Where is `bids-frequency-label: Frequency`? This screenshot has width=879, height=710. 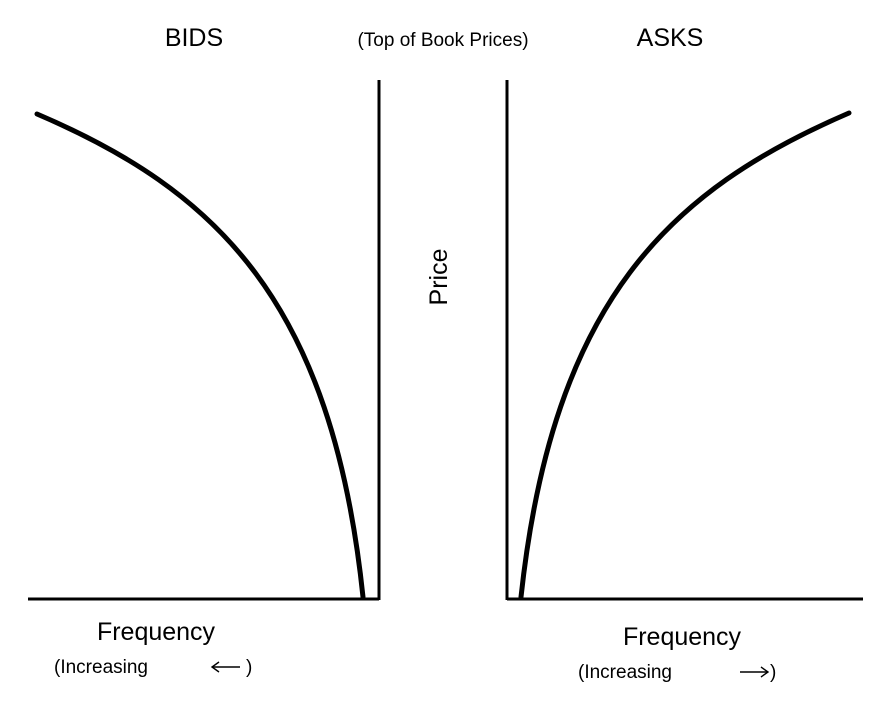 bids-frequency-label: Frequency is located at coordinates (156, 632).